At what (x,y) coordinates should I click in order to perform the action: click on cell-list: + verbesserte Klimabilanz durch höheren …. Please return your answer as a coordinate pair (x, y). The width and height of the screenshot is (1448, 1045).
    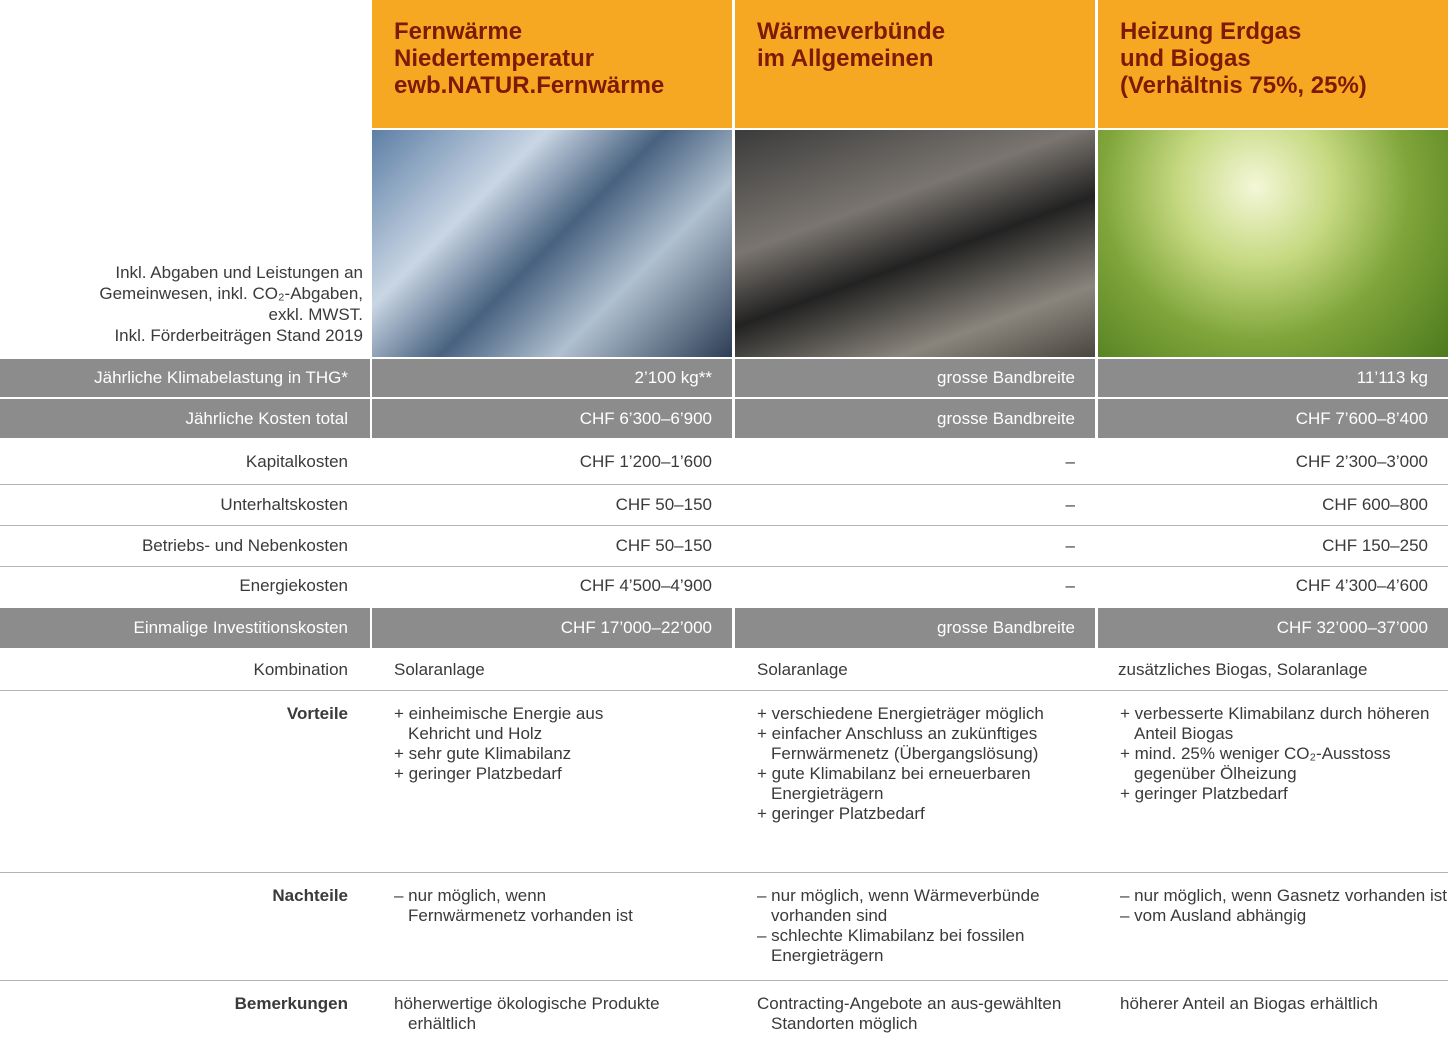
    Looking at the image, I should click on (1284, 754).